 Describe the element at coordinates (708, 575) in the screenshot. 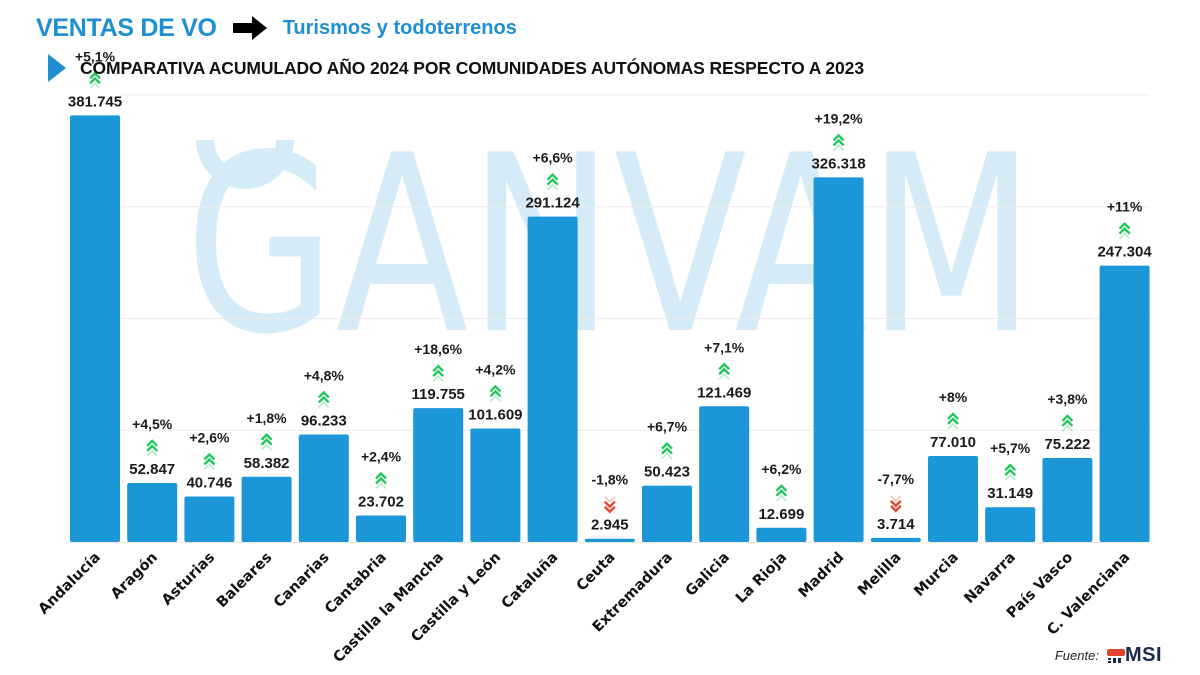

I see `category-label: Galicia` at that location.